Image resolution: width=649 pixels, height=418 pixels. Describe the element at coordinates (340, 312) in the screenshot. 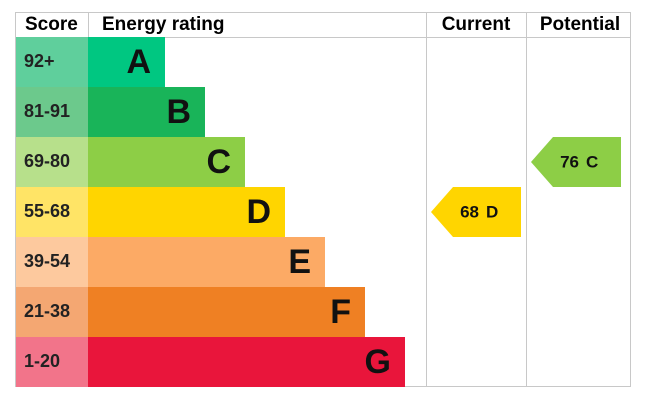

I see `rating-letter: F` at that location.